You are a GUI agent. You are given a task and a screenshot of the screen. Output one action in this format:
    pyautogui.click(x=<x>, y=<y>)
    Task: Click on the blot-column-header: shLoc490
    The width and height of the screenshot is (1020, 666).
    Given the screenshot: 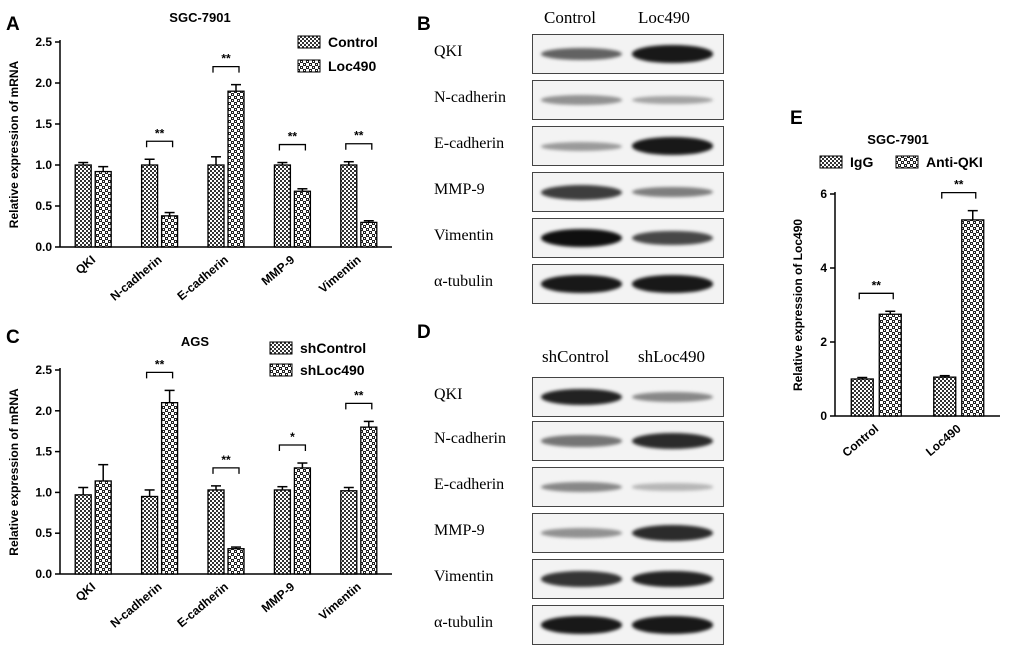 What is the action you would take?
    pyautogui.click(x=672, y=356)
    